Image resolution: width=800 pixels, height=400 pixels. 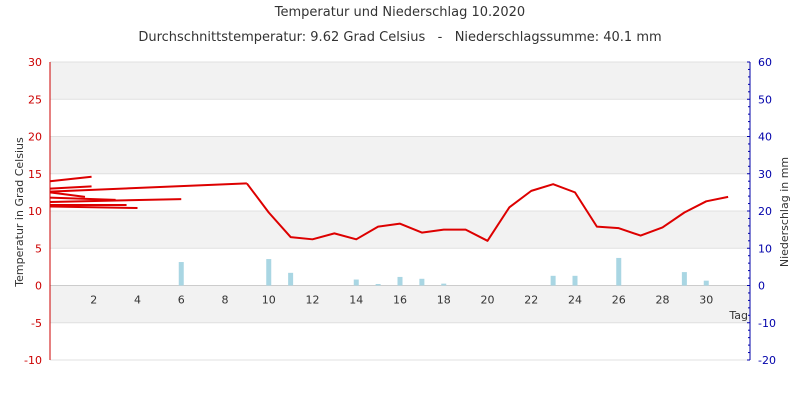 I want to click on y-right-tick-label: -20, so click(x=767, y=360).